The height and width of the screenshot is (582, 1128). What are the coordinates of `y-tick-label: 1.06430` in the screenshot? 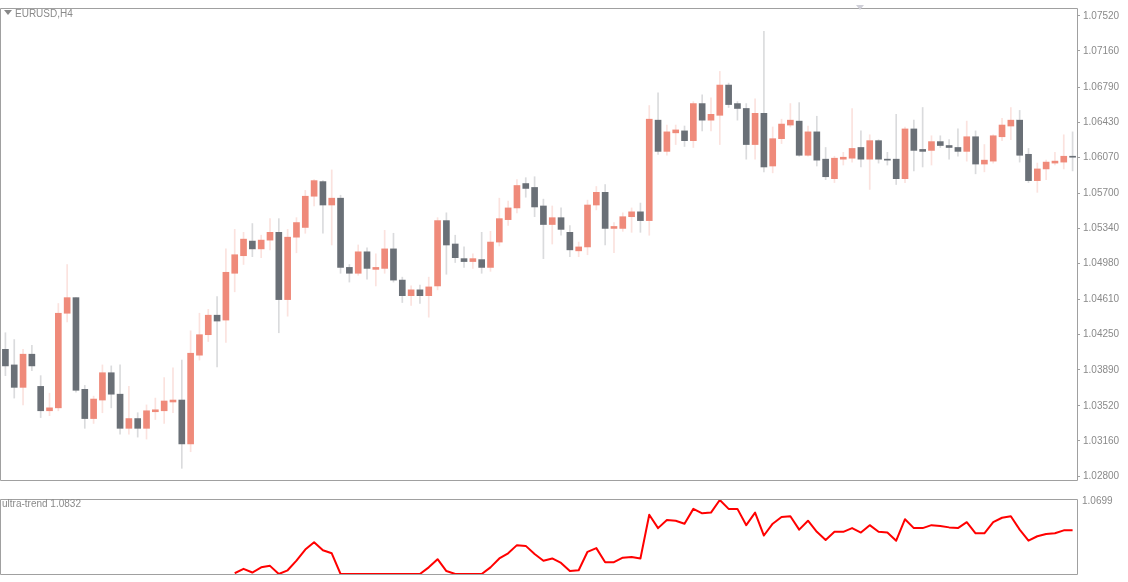 It's located at (1101, 121).